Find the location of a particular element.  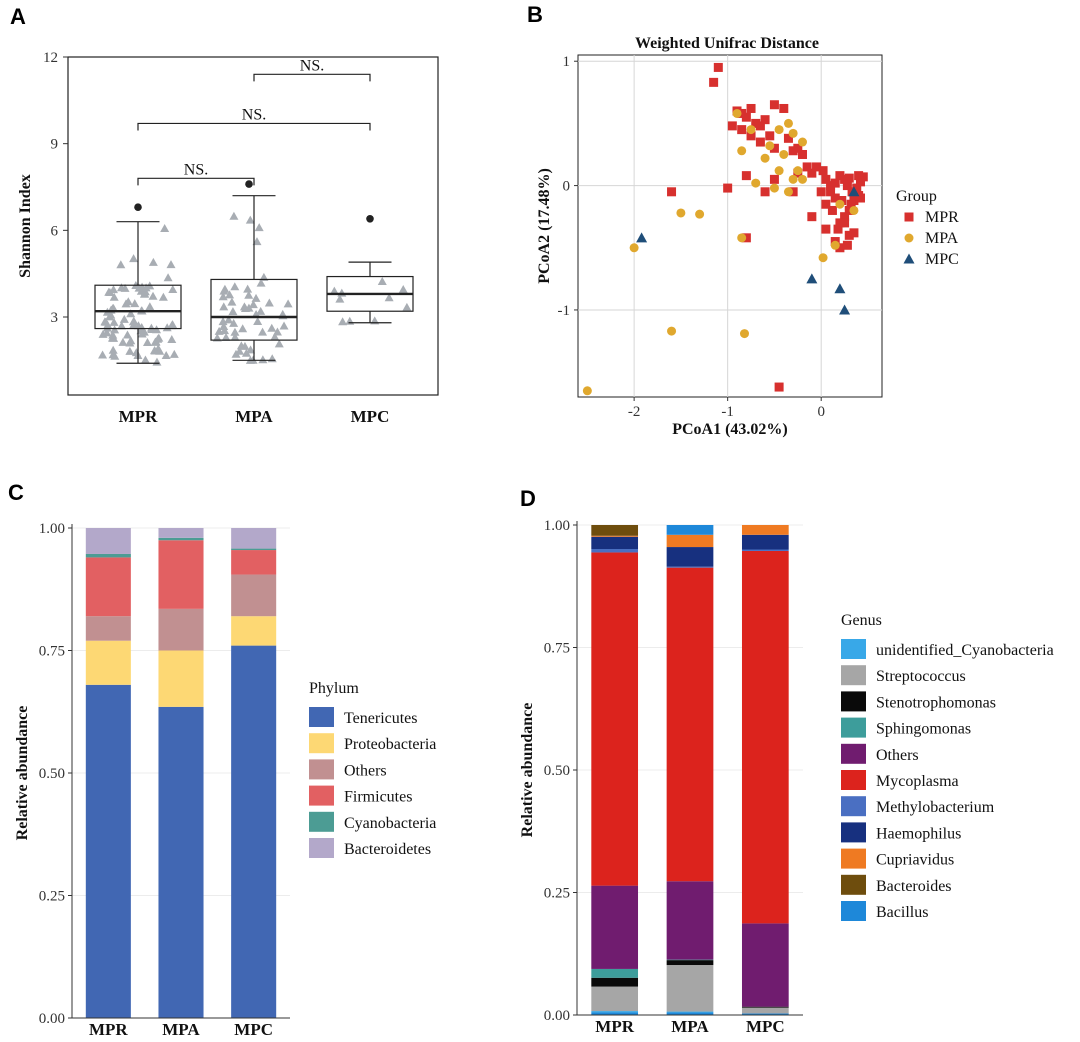

x-tick-label-mpr: MPR is located at coordinates (614, 1026).